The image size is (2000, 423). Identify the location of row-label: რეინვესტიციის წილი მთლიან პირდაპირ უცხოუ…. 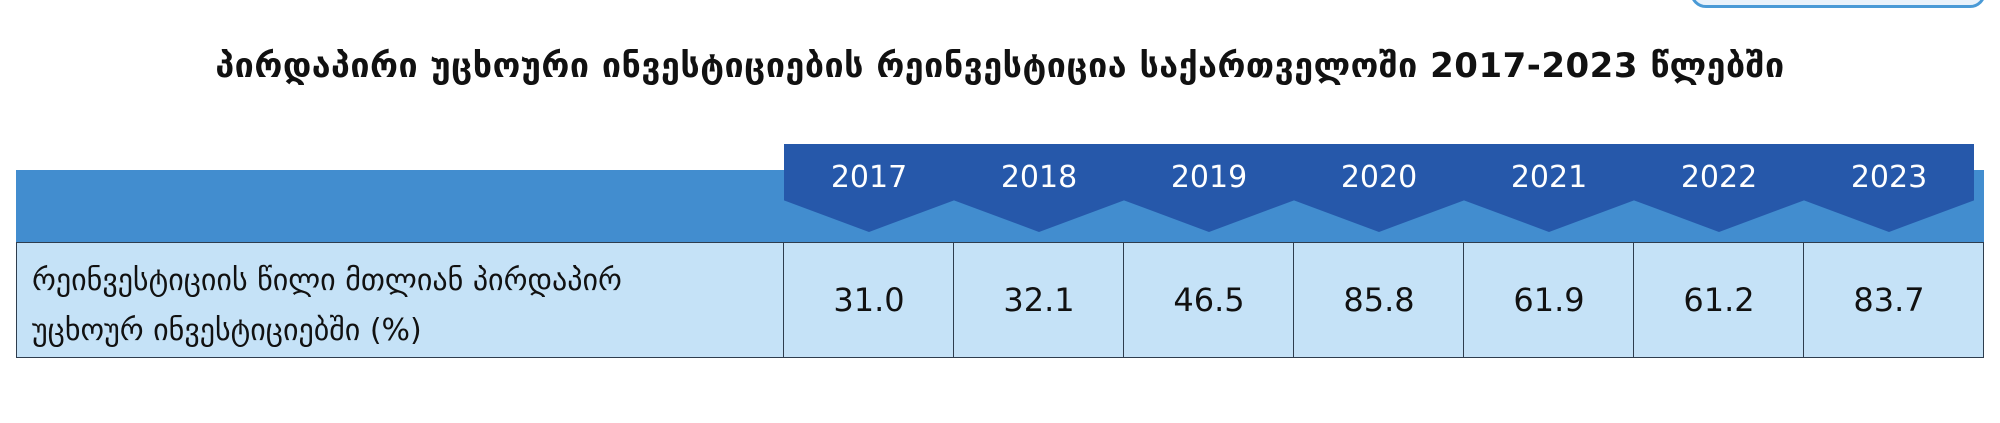
(396, 300).